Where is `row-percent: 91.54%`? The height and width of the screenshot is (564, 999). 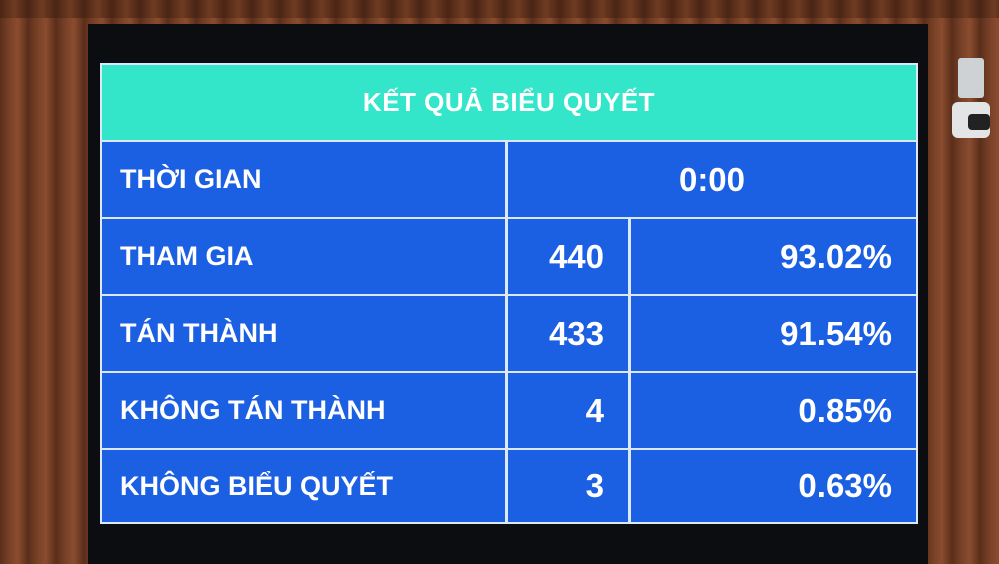 row-percent: 91.54% is located at coordinates (773, 333).